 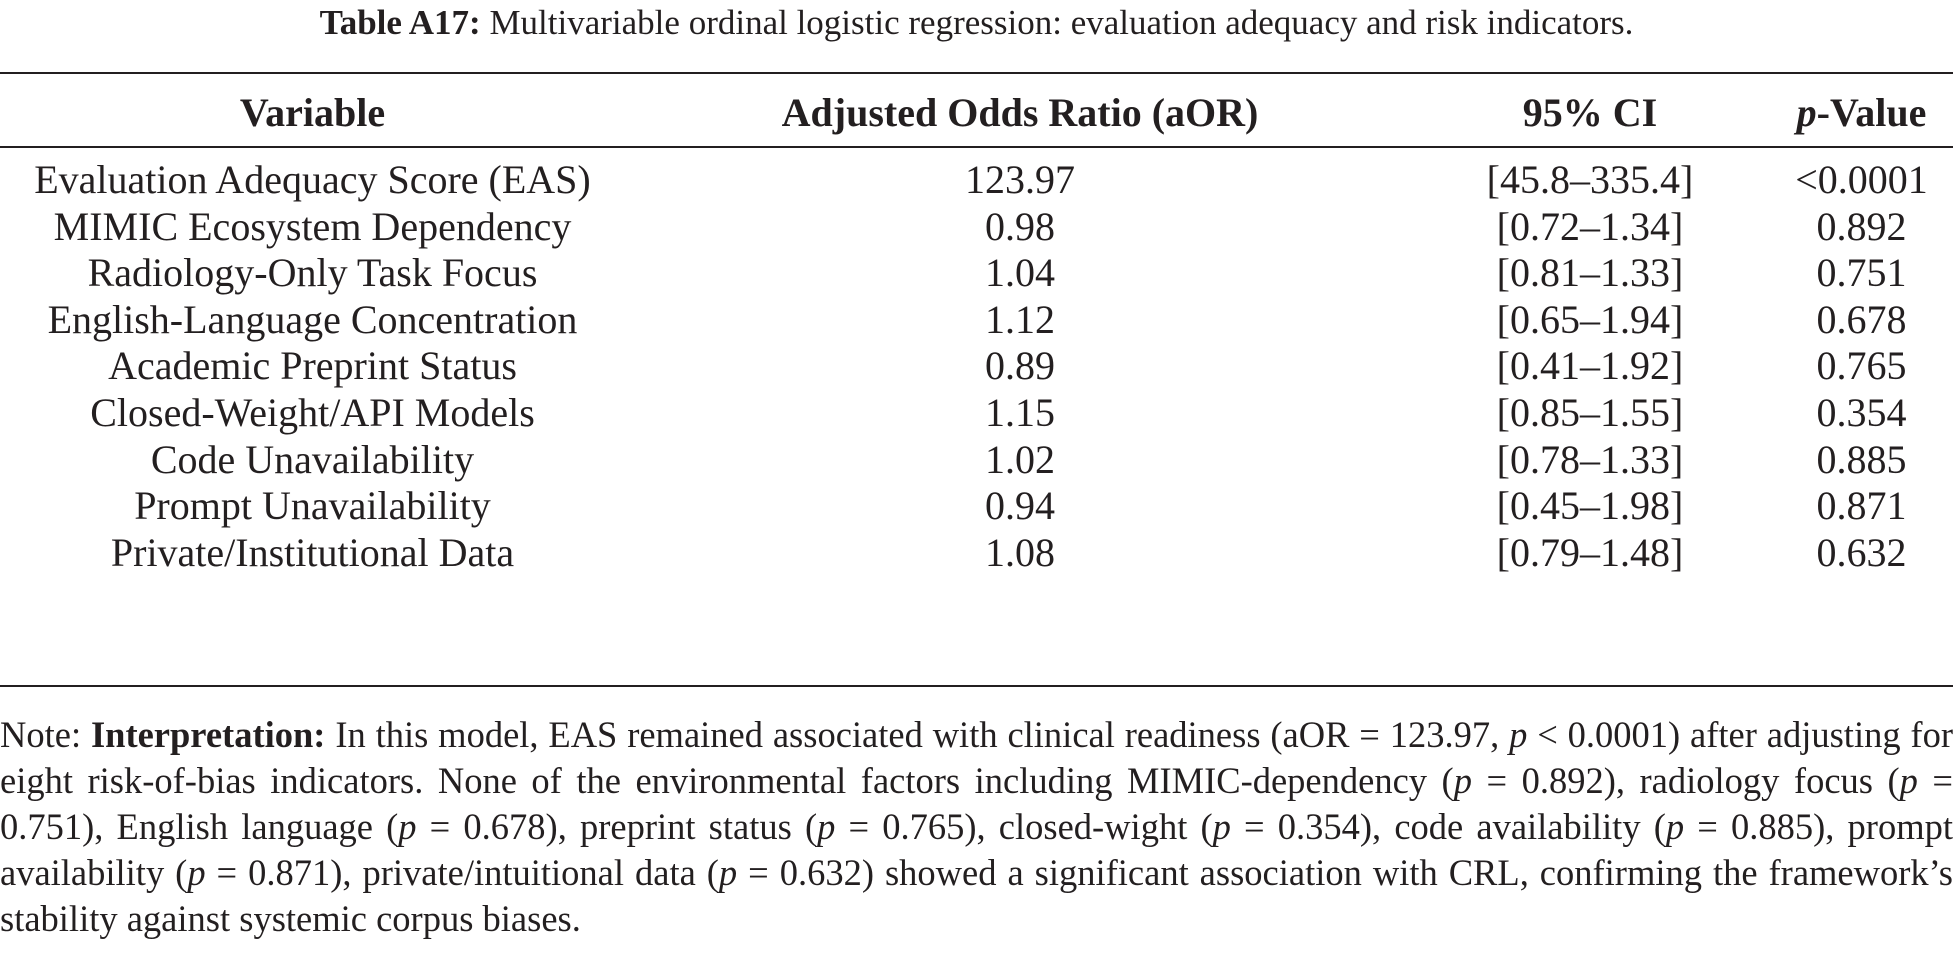 I want to click on cell-variable: Closed-Weight/API Models, so click(x=312, y=412).